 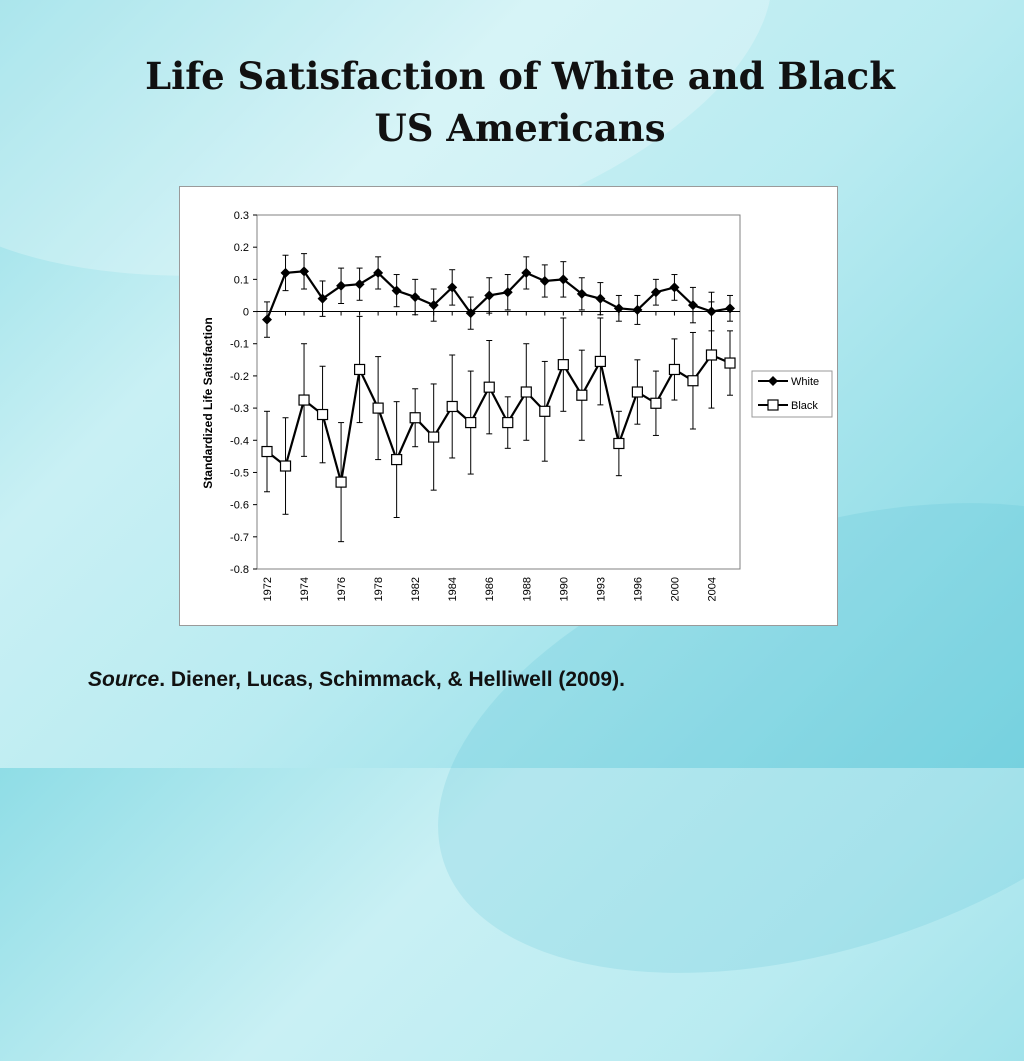 I want to click on y-tick-label: 0, so click(x=246, y=313).